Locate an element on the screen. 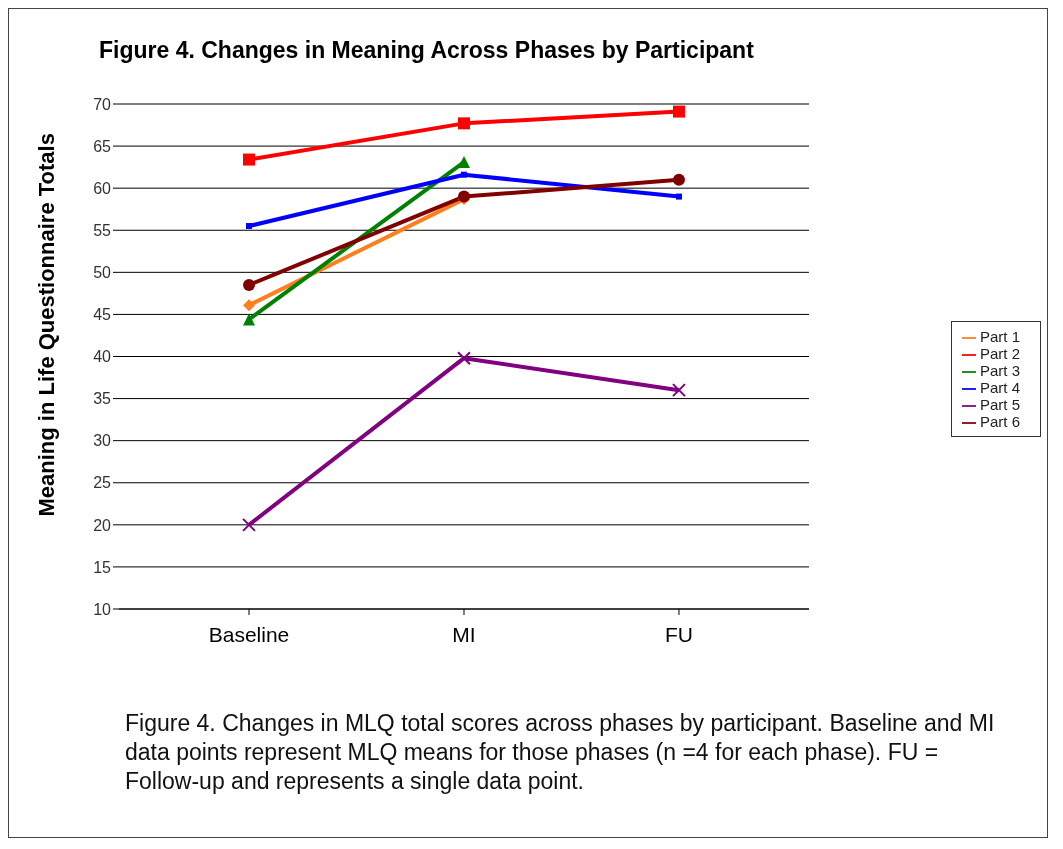  y-tick-label: 55 is located at coordinates (102, 230).